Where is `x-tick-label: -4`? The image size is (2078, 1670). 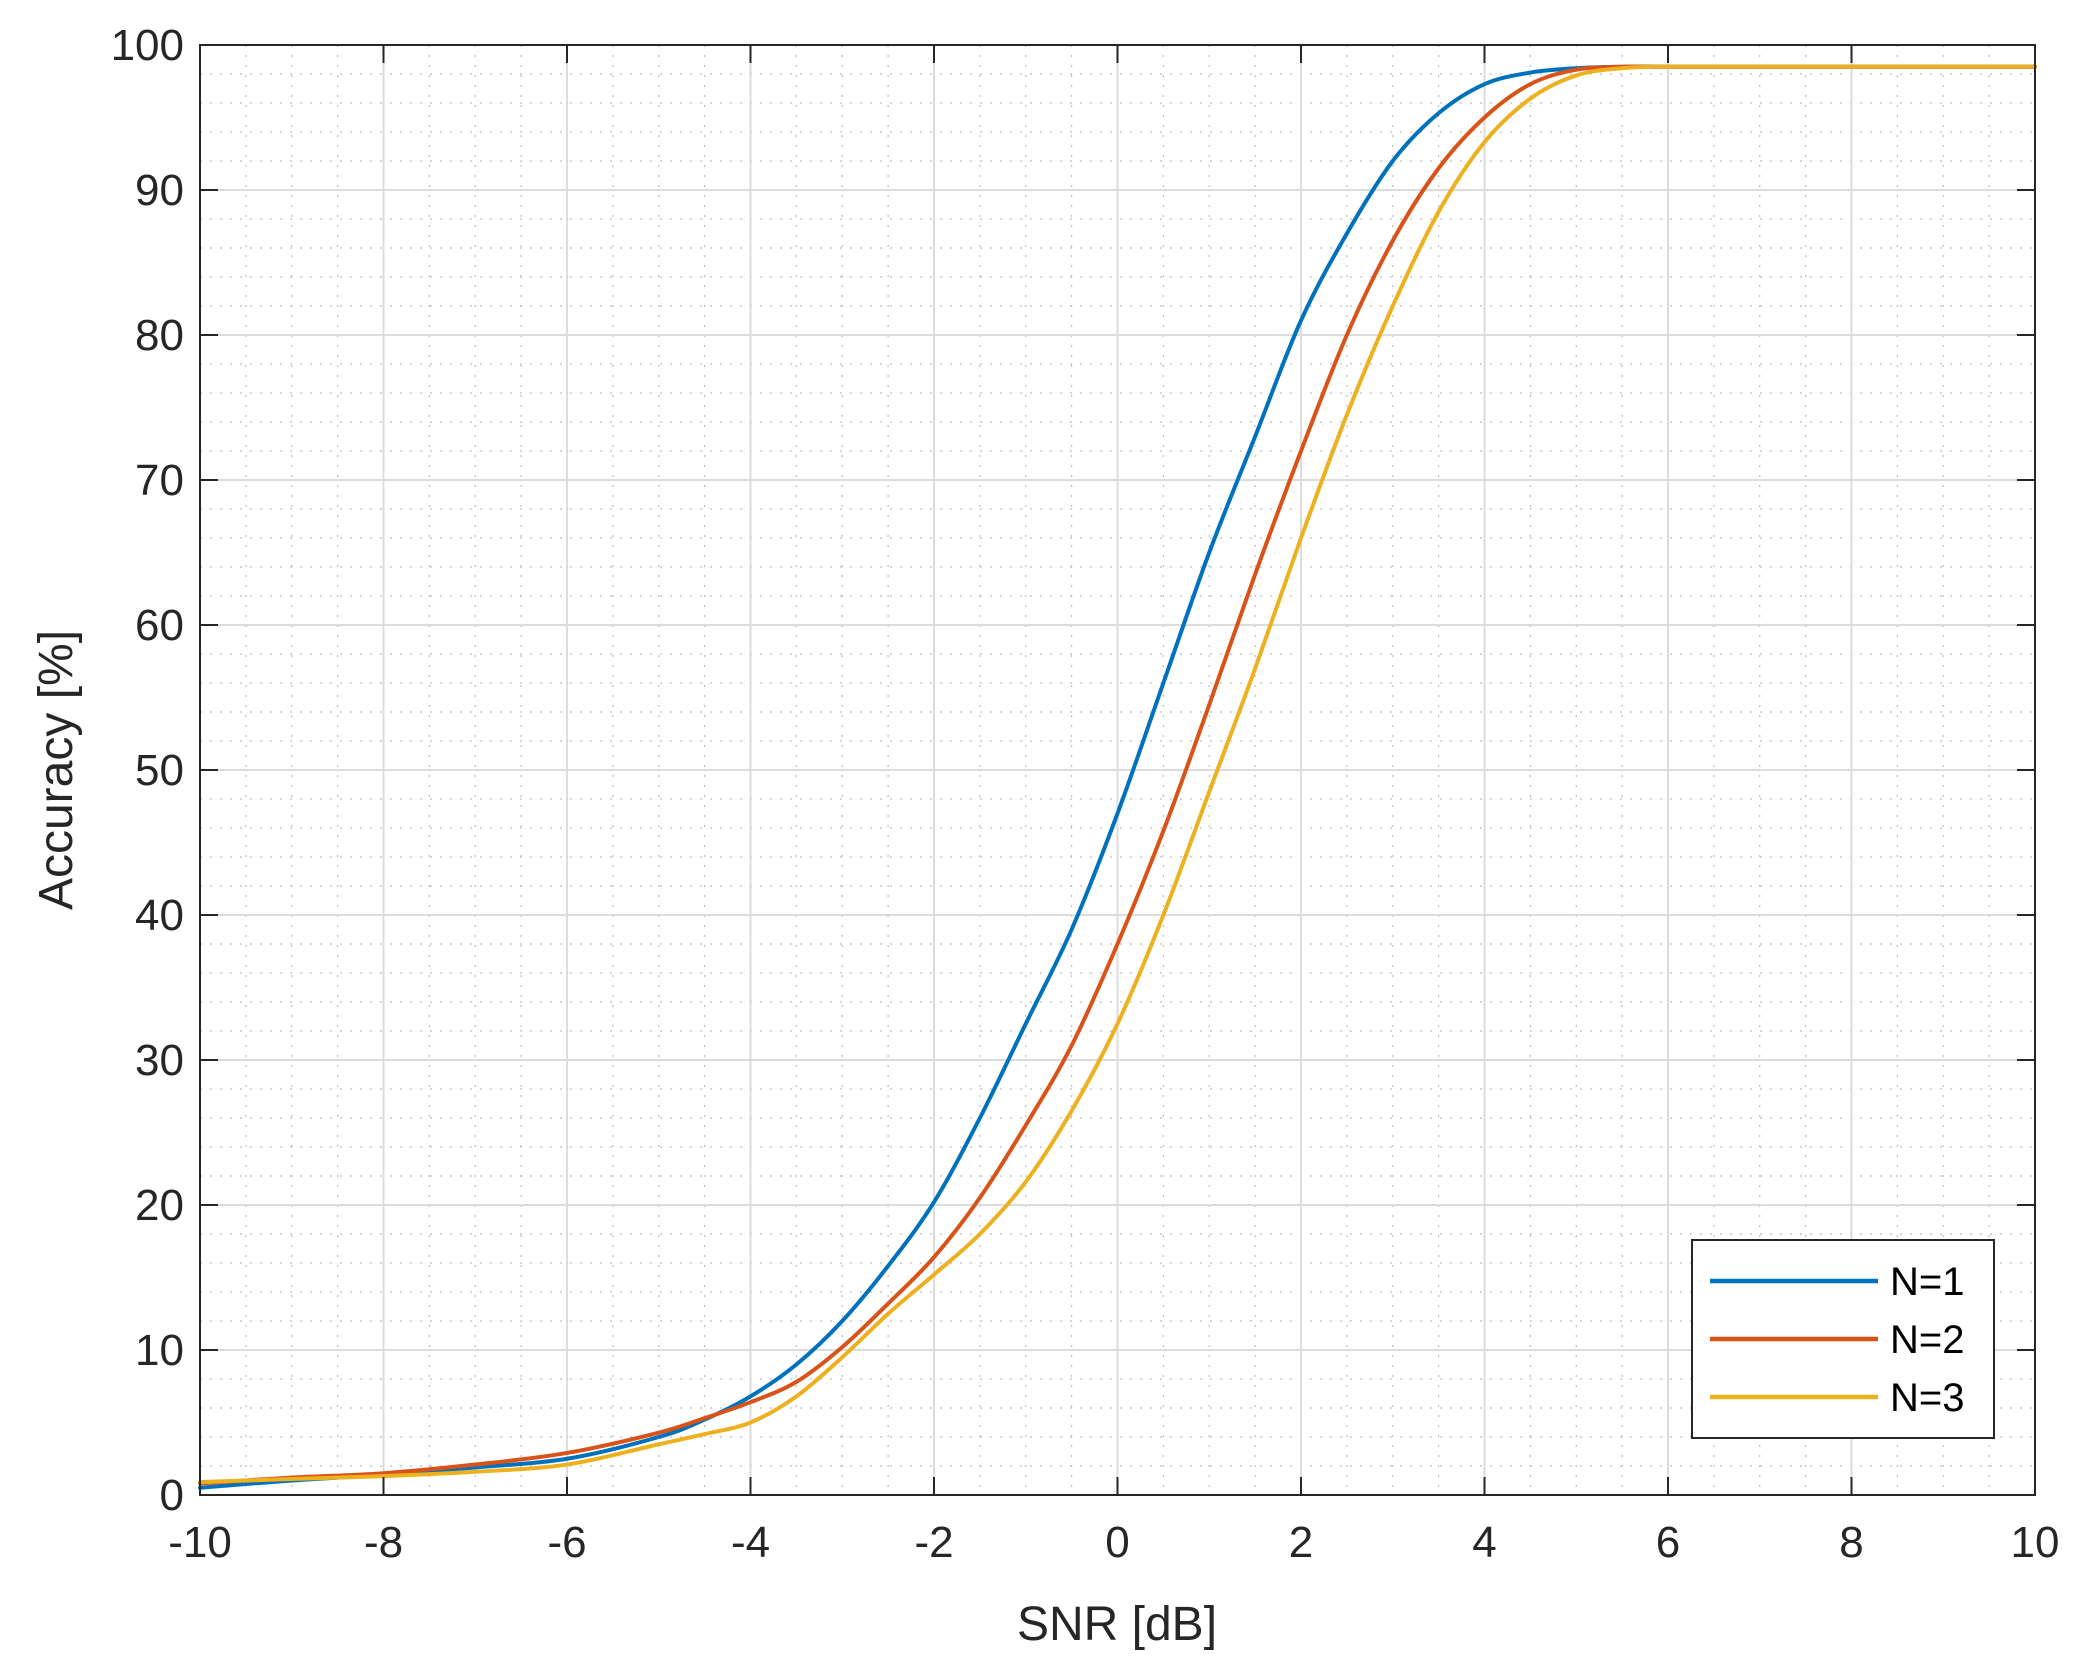
x-tick-label: -4 is located at coordinates (750, 1542).